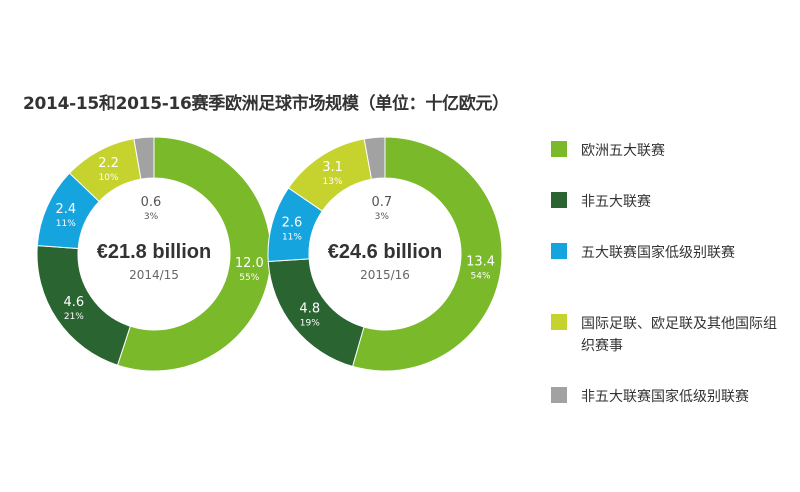  What do you see at coordinates (616, 202) in the screenshot?
I see `legend-label: 非五大联赛` at bounding box center [616, 202].